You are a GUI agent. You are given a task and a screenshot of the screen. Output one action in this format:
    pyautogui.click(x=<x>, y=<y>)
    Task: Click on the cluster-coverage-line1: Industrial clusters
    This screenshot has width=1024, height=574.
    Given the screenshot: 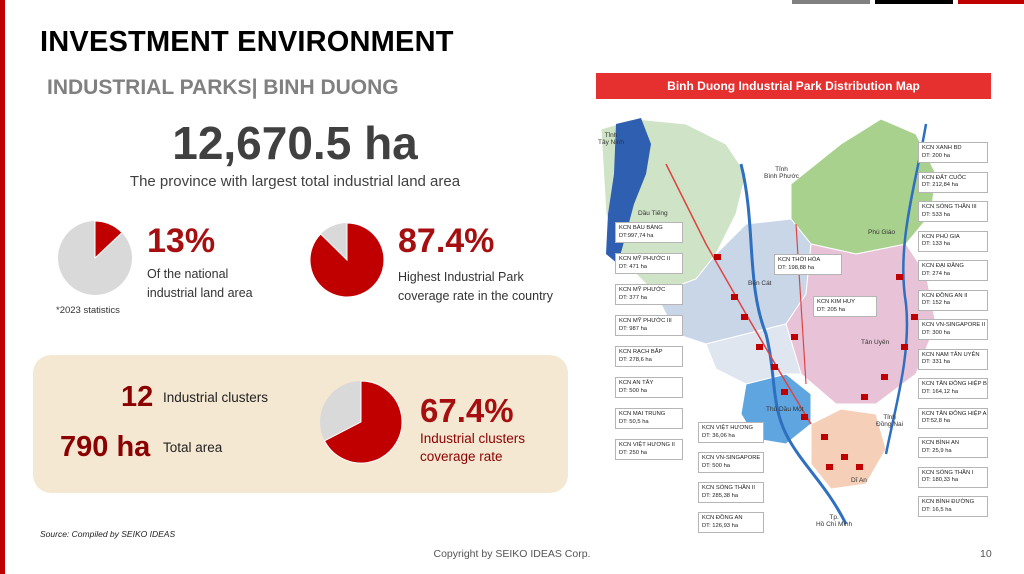 What is the action you would take?
    pyautogui.click(x=473, y=438)
    